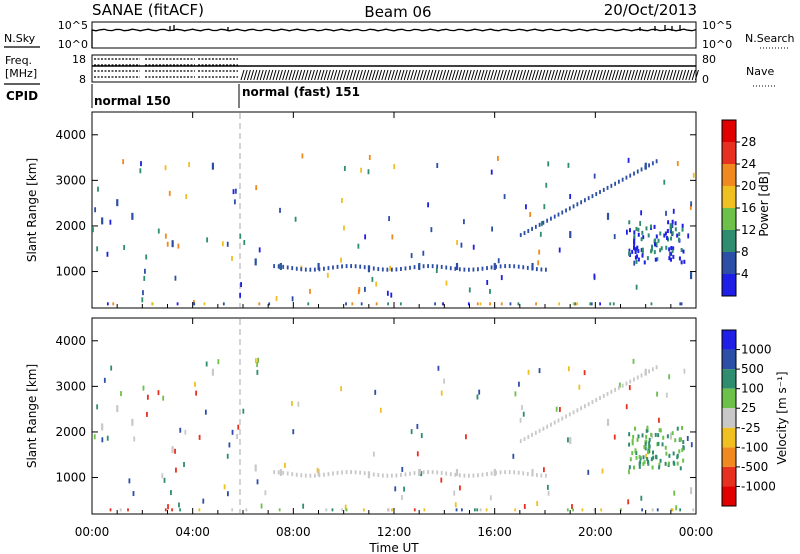  Describe the element at coordinates (469, 75) in the screenshot. I see `nave-hatch` at that location.